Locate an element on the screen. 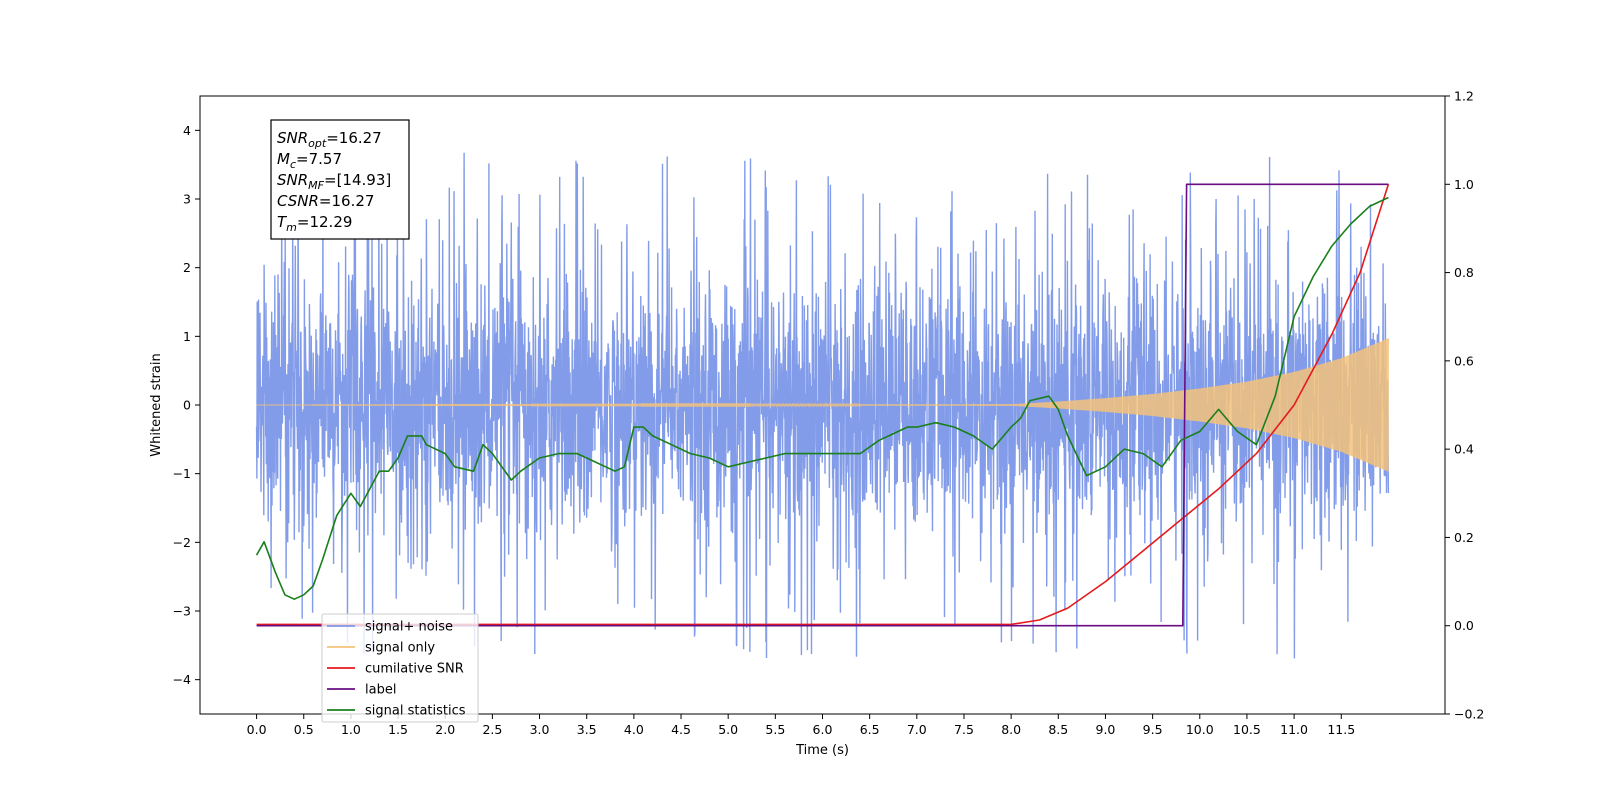 This screenshot has width=1600, height=800. y-left-tick-label: 0 is located at coordinates (187, 405).